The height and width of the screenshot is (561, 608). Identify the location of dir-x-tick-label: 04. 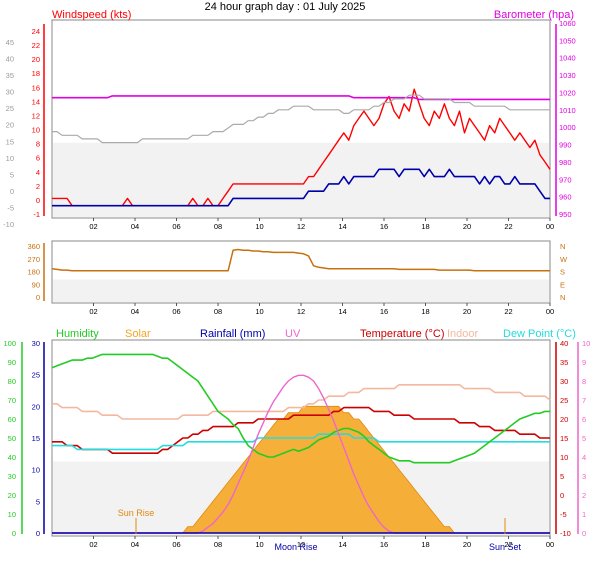
(135, 311).